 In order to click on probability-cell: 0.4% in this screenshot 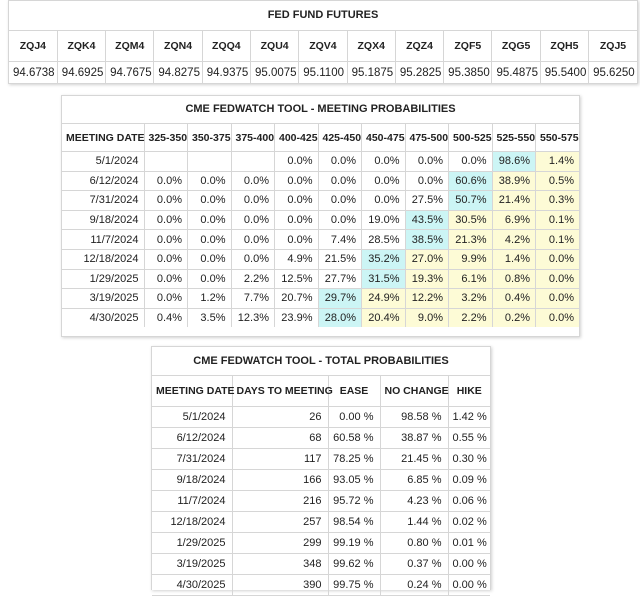, I will do `click(513, 298)`.